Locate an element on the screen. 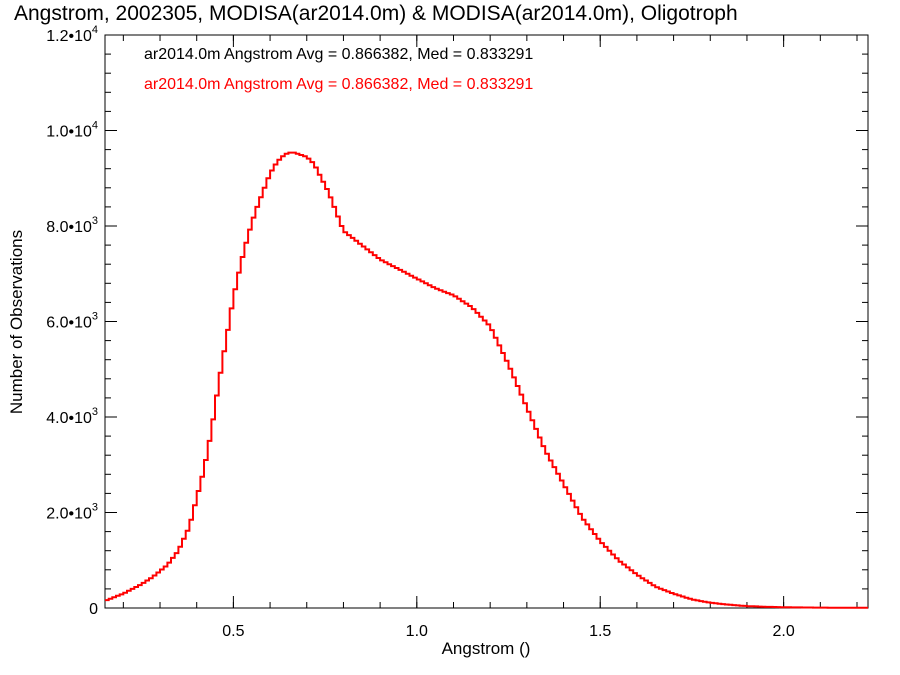 The image size is (900, 675). y-tick-label: 1.2•104 is located at coordinates (72, 34).